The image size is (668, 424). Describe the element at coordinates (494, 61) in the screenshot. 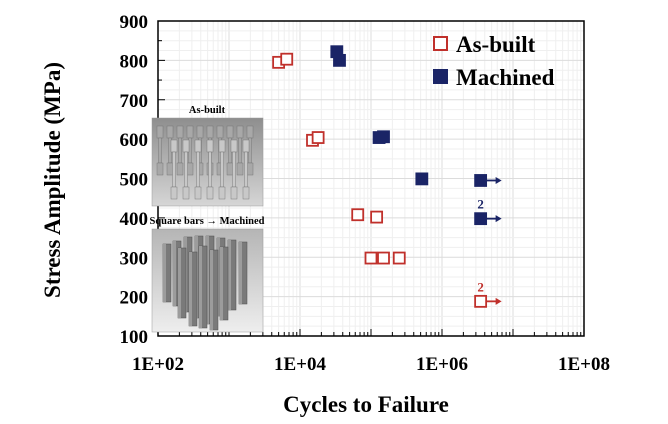

I see `legend: As-built Machined` at that location.